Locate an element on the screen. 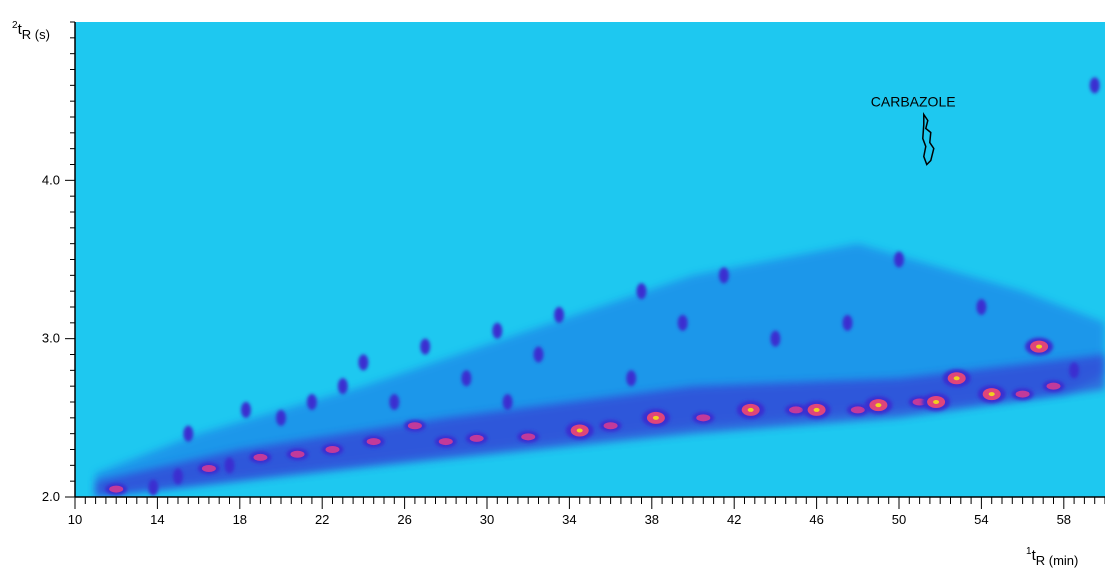  y-axis-title-sup: 2 is located at coordinates (15, 25).